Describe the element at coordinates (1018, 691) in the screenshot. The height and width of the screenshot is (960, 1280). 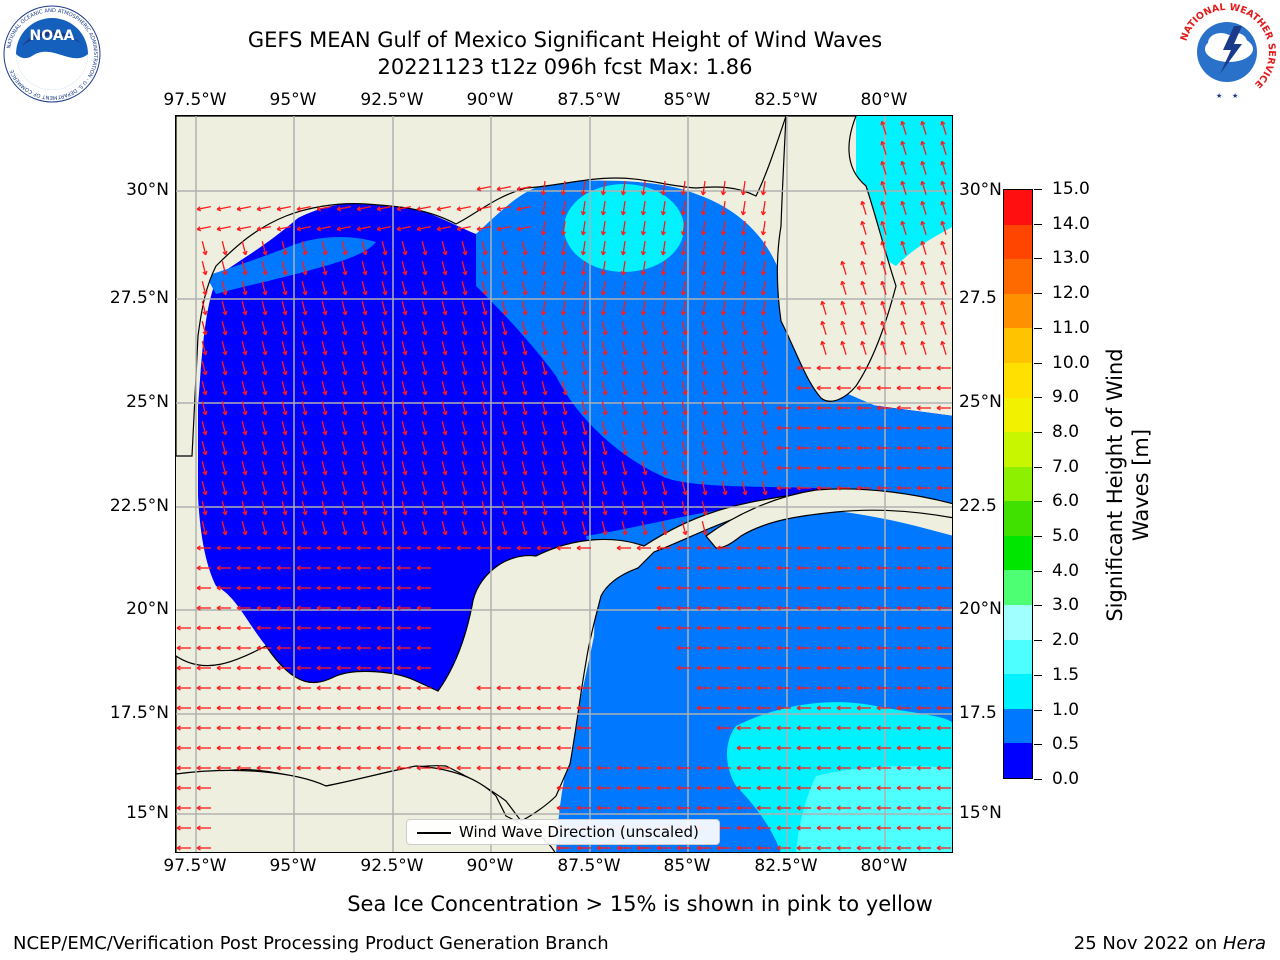
I see `colorbar-segment` at that location.